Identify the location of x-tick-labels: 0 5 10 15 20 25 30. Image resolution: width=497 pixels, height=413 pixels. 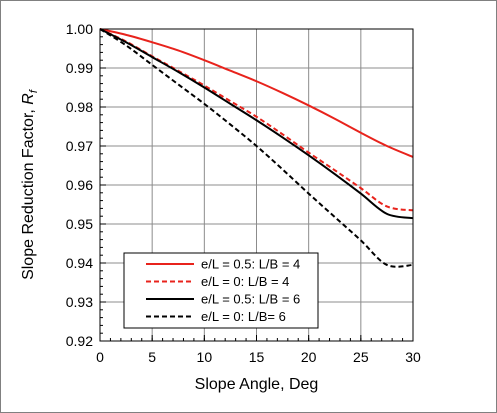
(258, 357).